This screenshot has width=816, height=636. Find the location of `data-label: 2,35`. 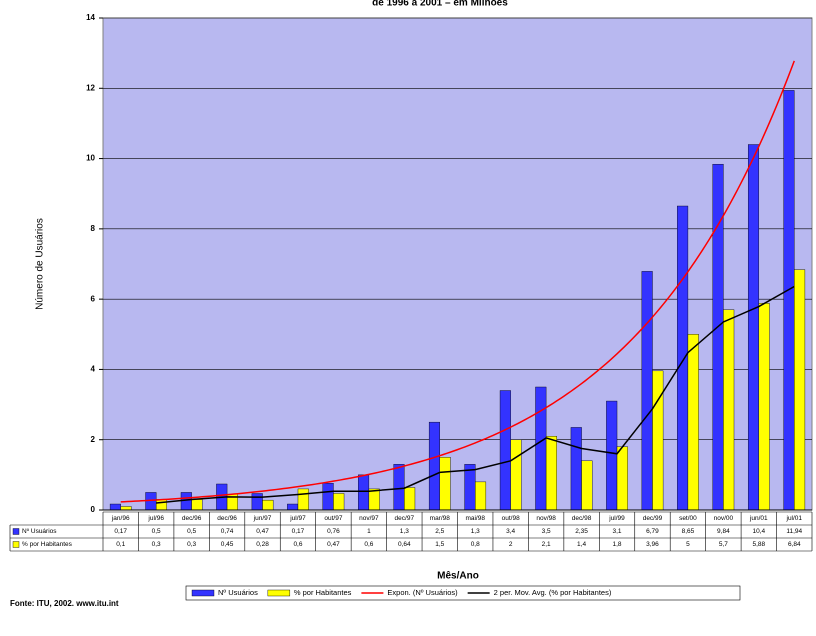

data-label: 2,35 is located at coordinates (581, 531).